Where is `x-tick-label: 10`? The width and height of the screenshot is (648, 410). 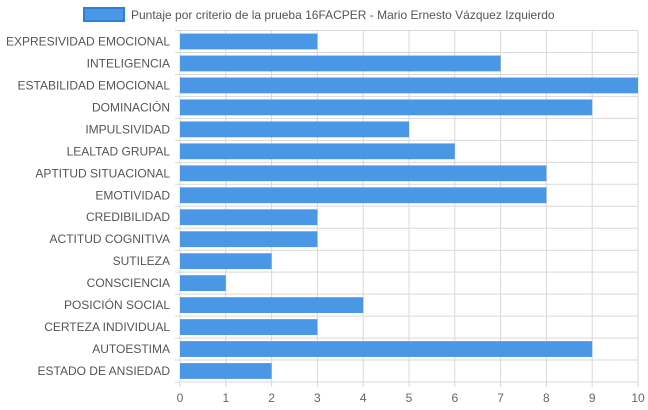
x-tick-label: 10 is located at coordinates (638, 398).